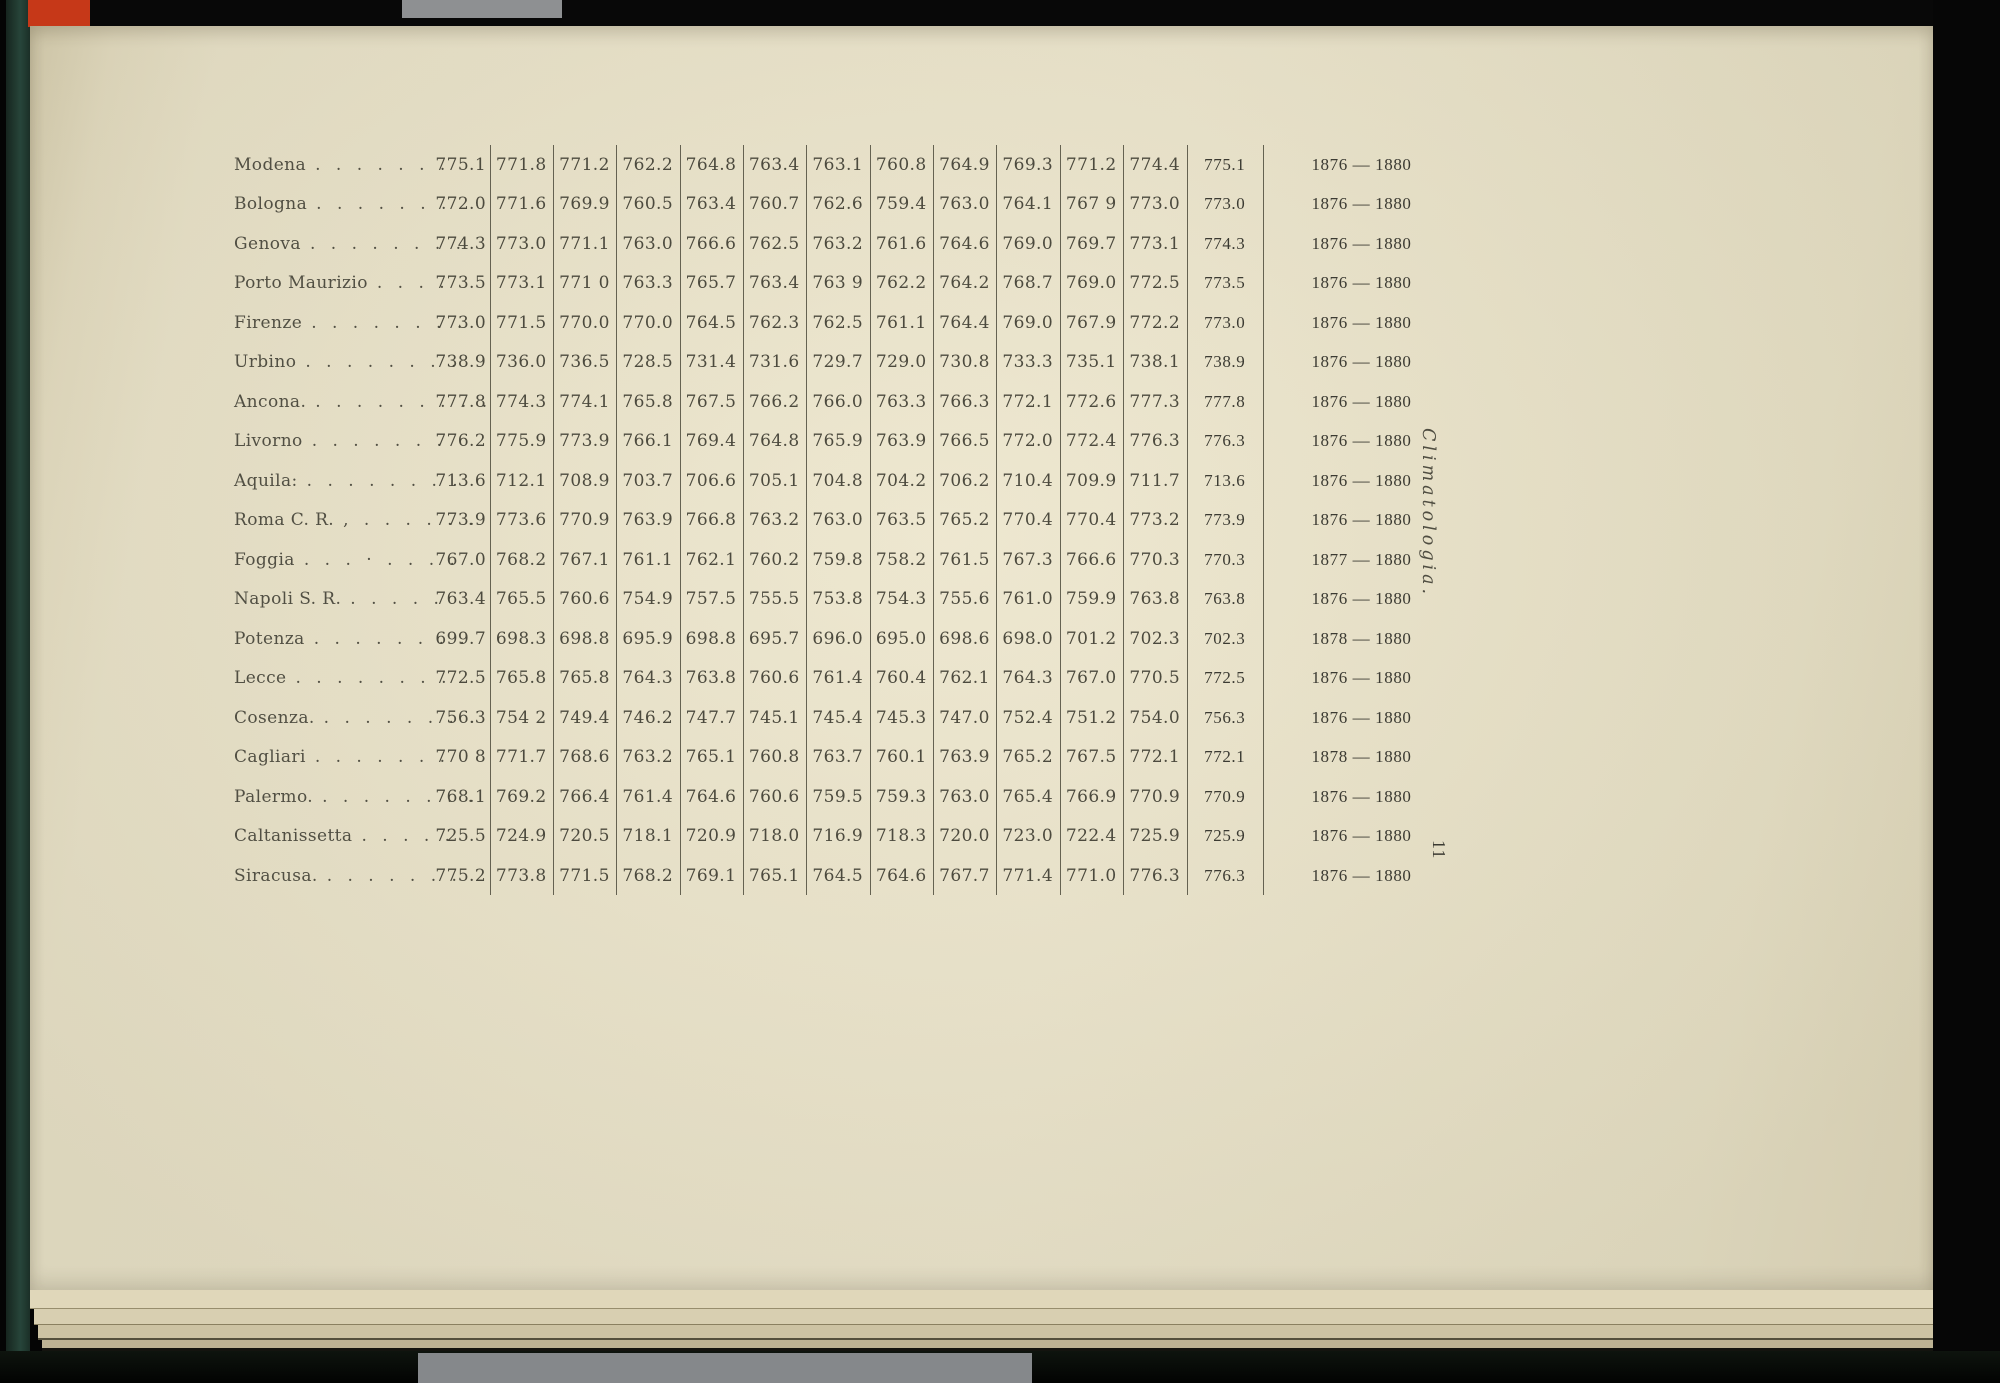  What do you see at coordinates (1091, 322) in the screenshot?
I see `pressure-value: 767.9` at bounding box center [1091, 322].